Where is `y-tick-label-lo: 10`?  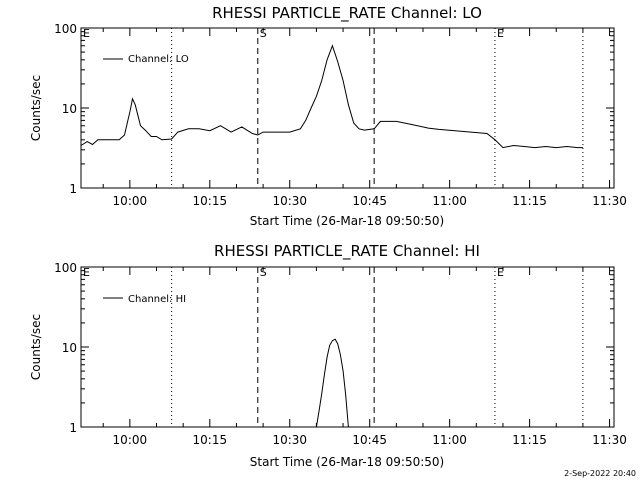
y-tick-label-lo: 10 is located at coordinates (69, 109).